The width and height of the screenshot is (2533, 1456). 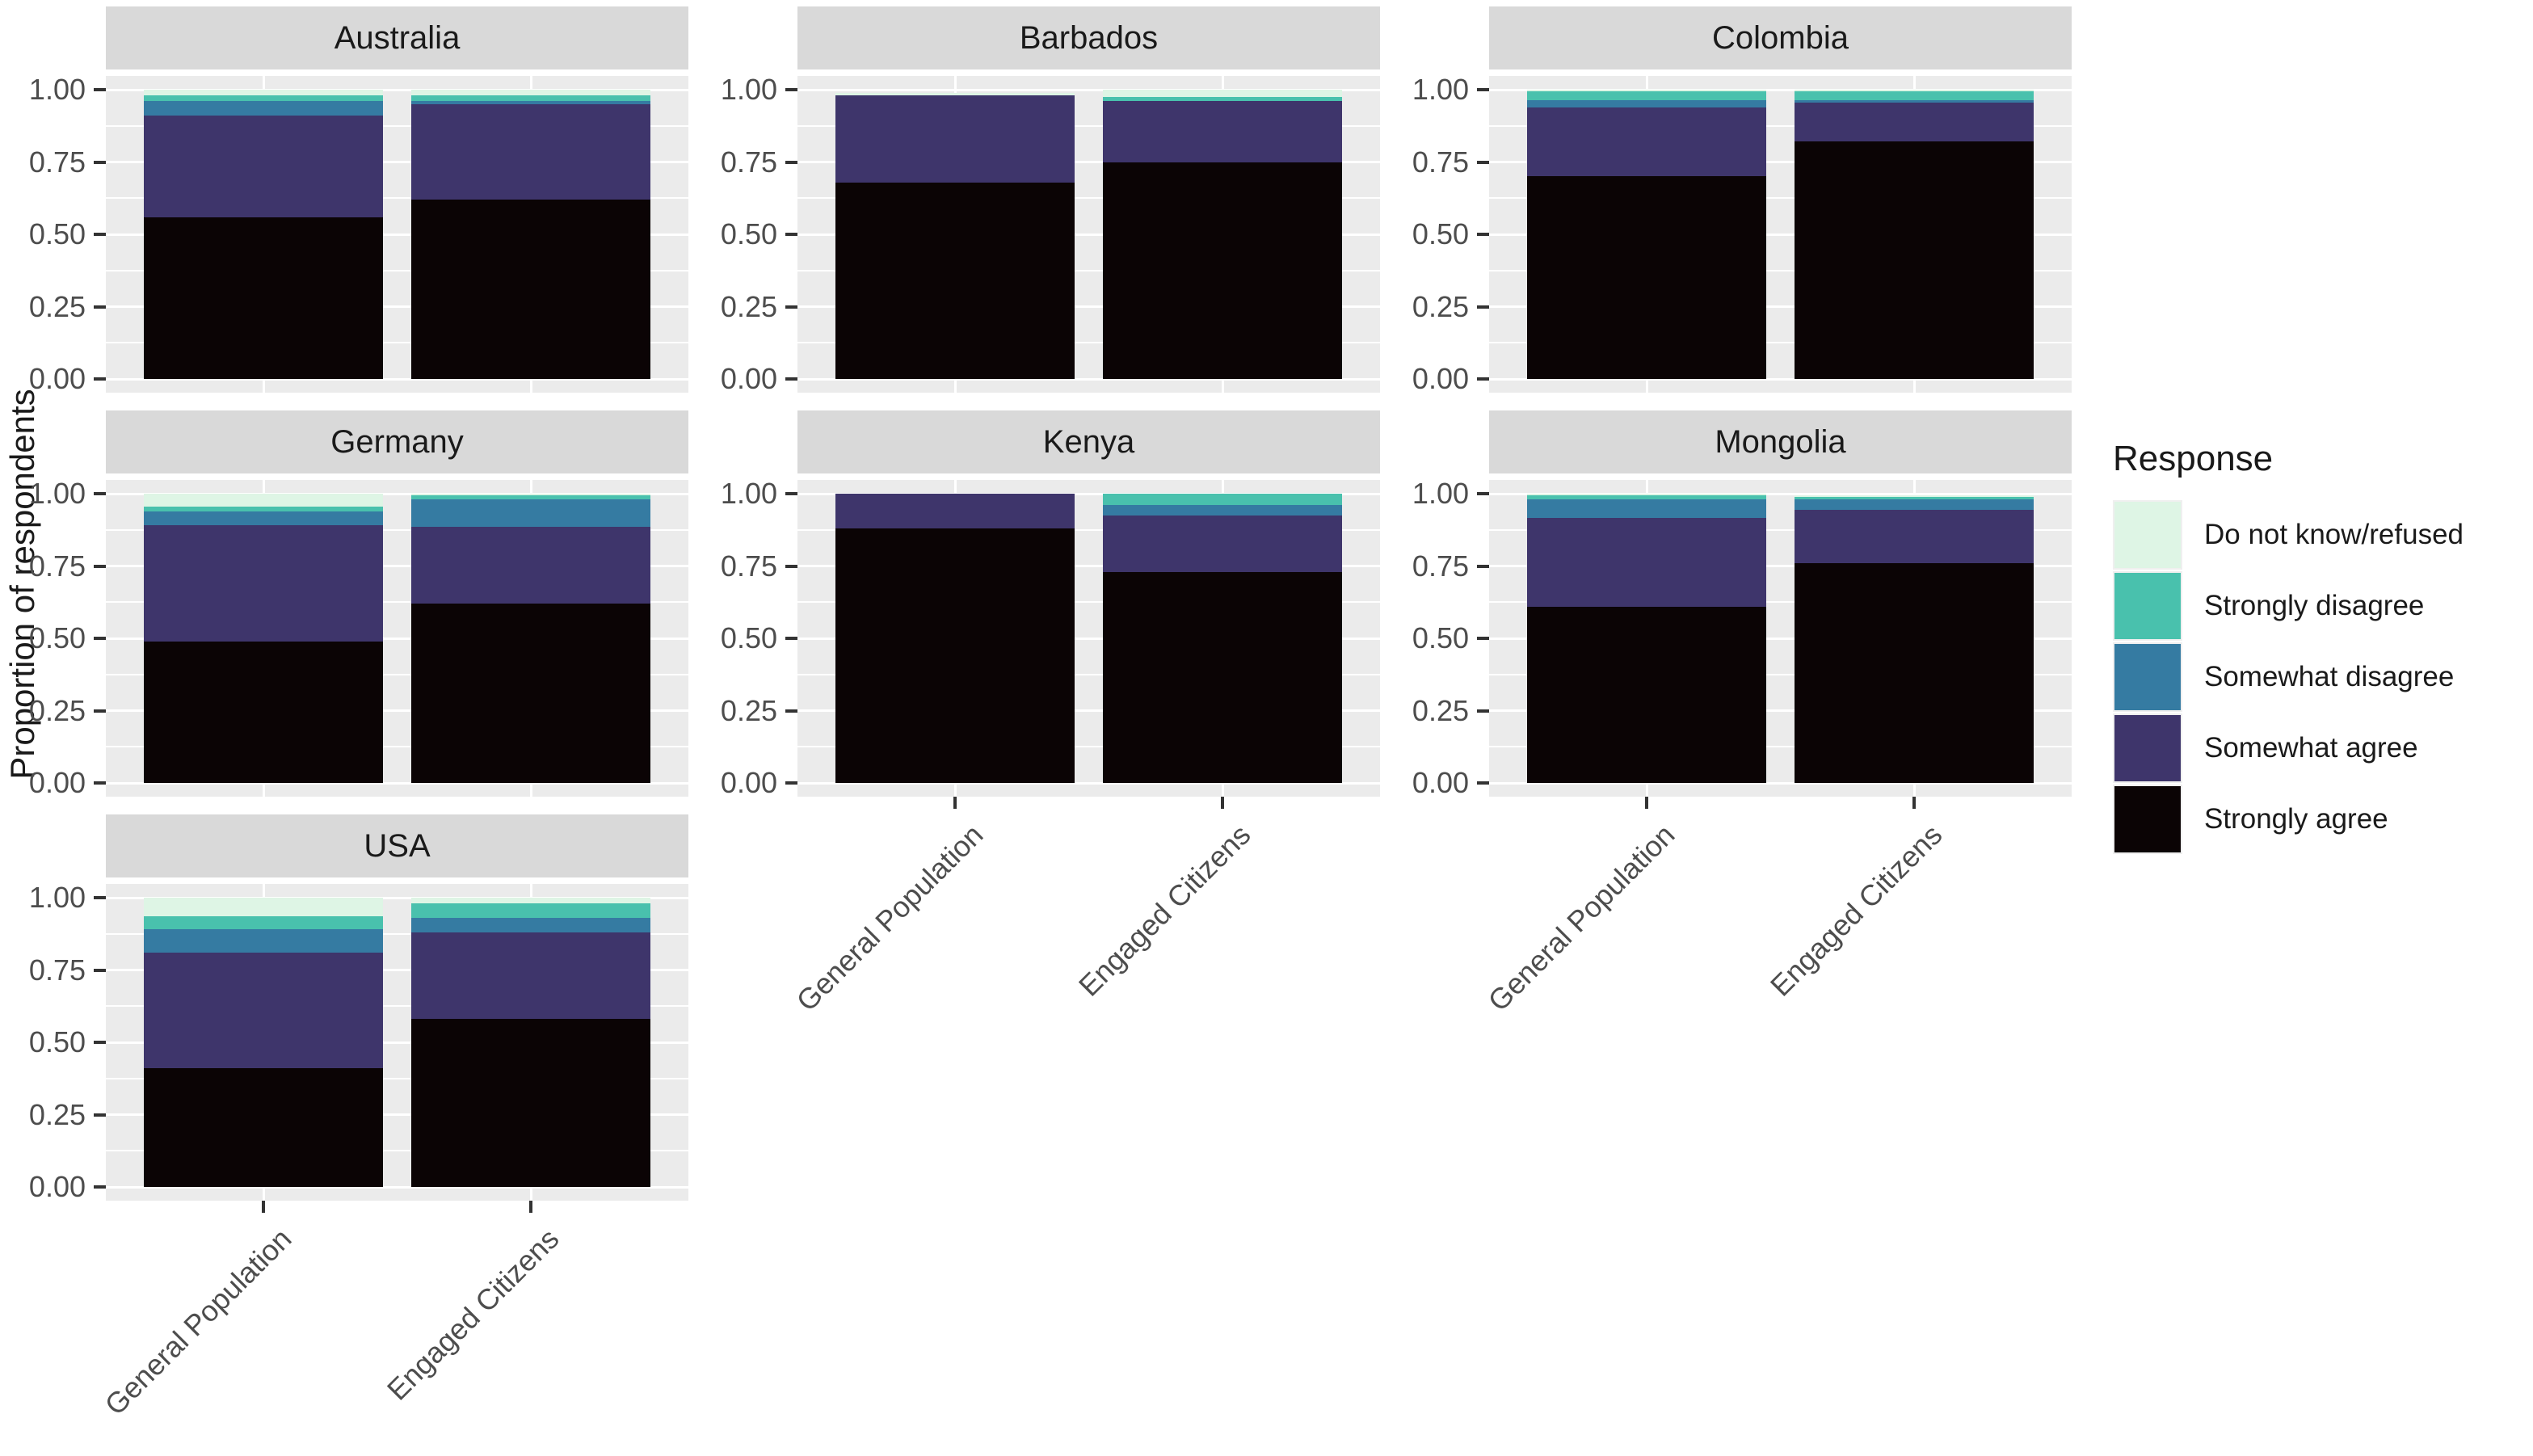 I want to click on x-axis-tick, so click(x=1222, y=803).